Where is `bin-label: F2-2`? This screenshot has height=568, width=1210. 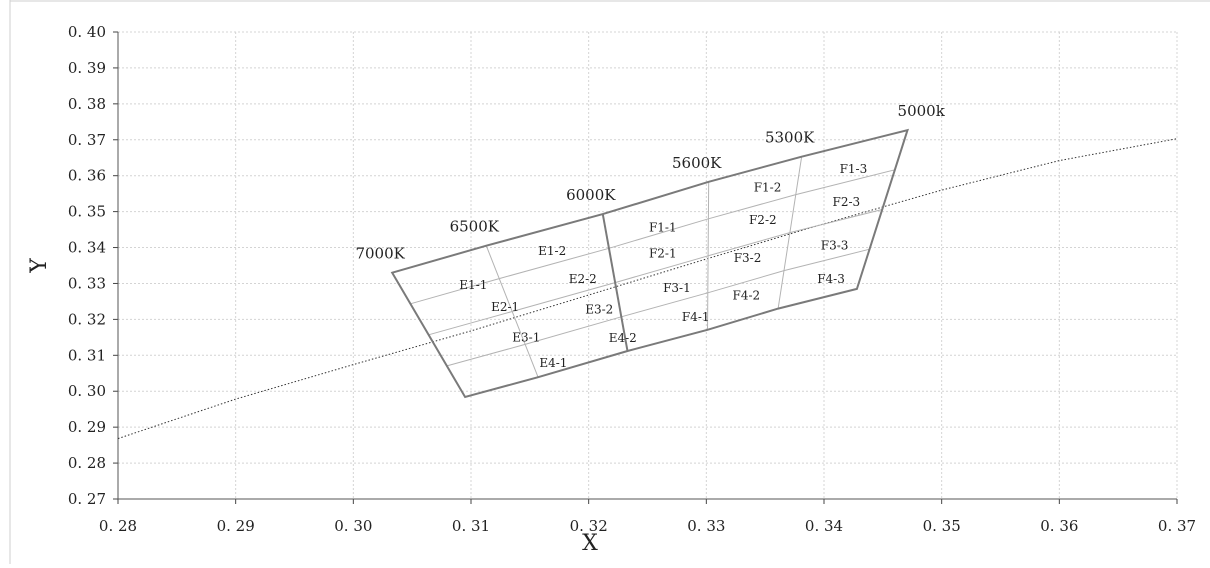 bin-label: F2-2 is located at coordinates (763, 220).